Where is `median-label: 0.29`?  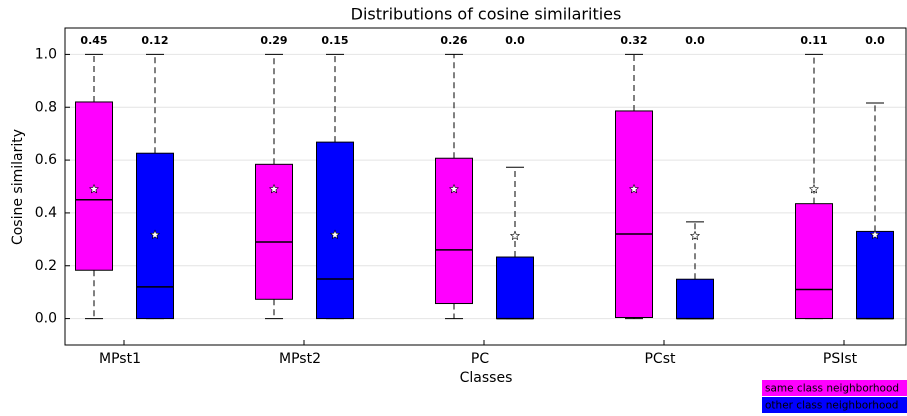
median-label: 0.29 is located at coordinates (273, 40).